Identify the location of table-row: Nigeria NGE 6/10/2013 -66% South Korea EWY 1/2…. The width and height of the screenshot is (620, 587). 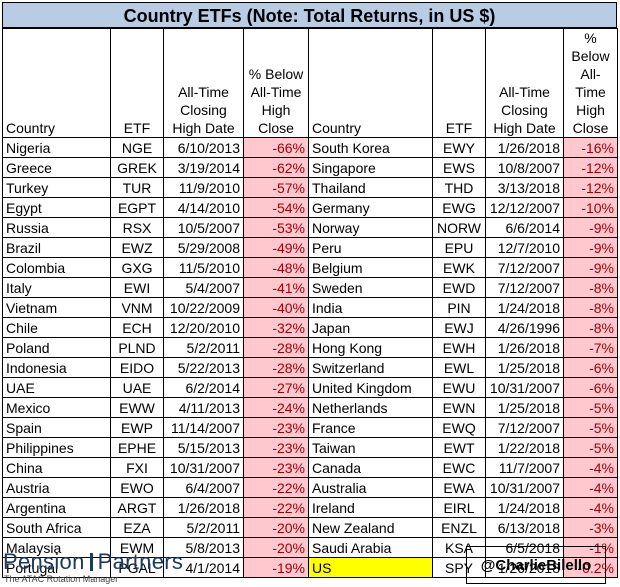
(310, 147).